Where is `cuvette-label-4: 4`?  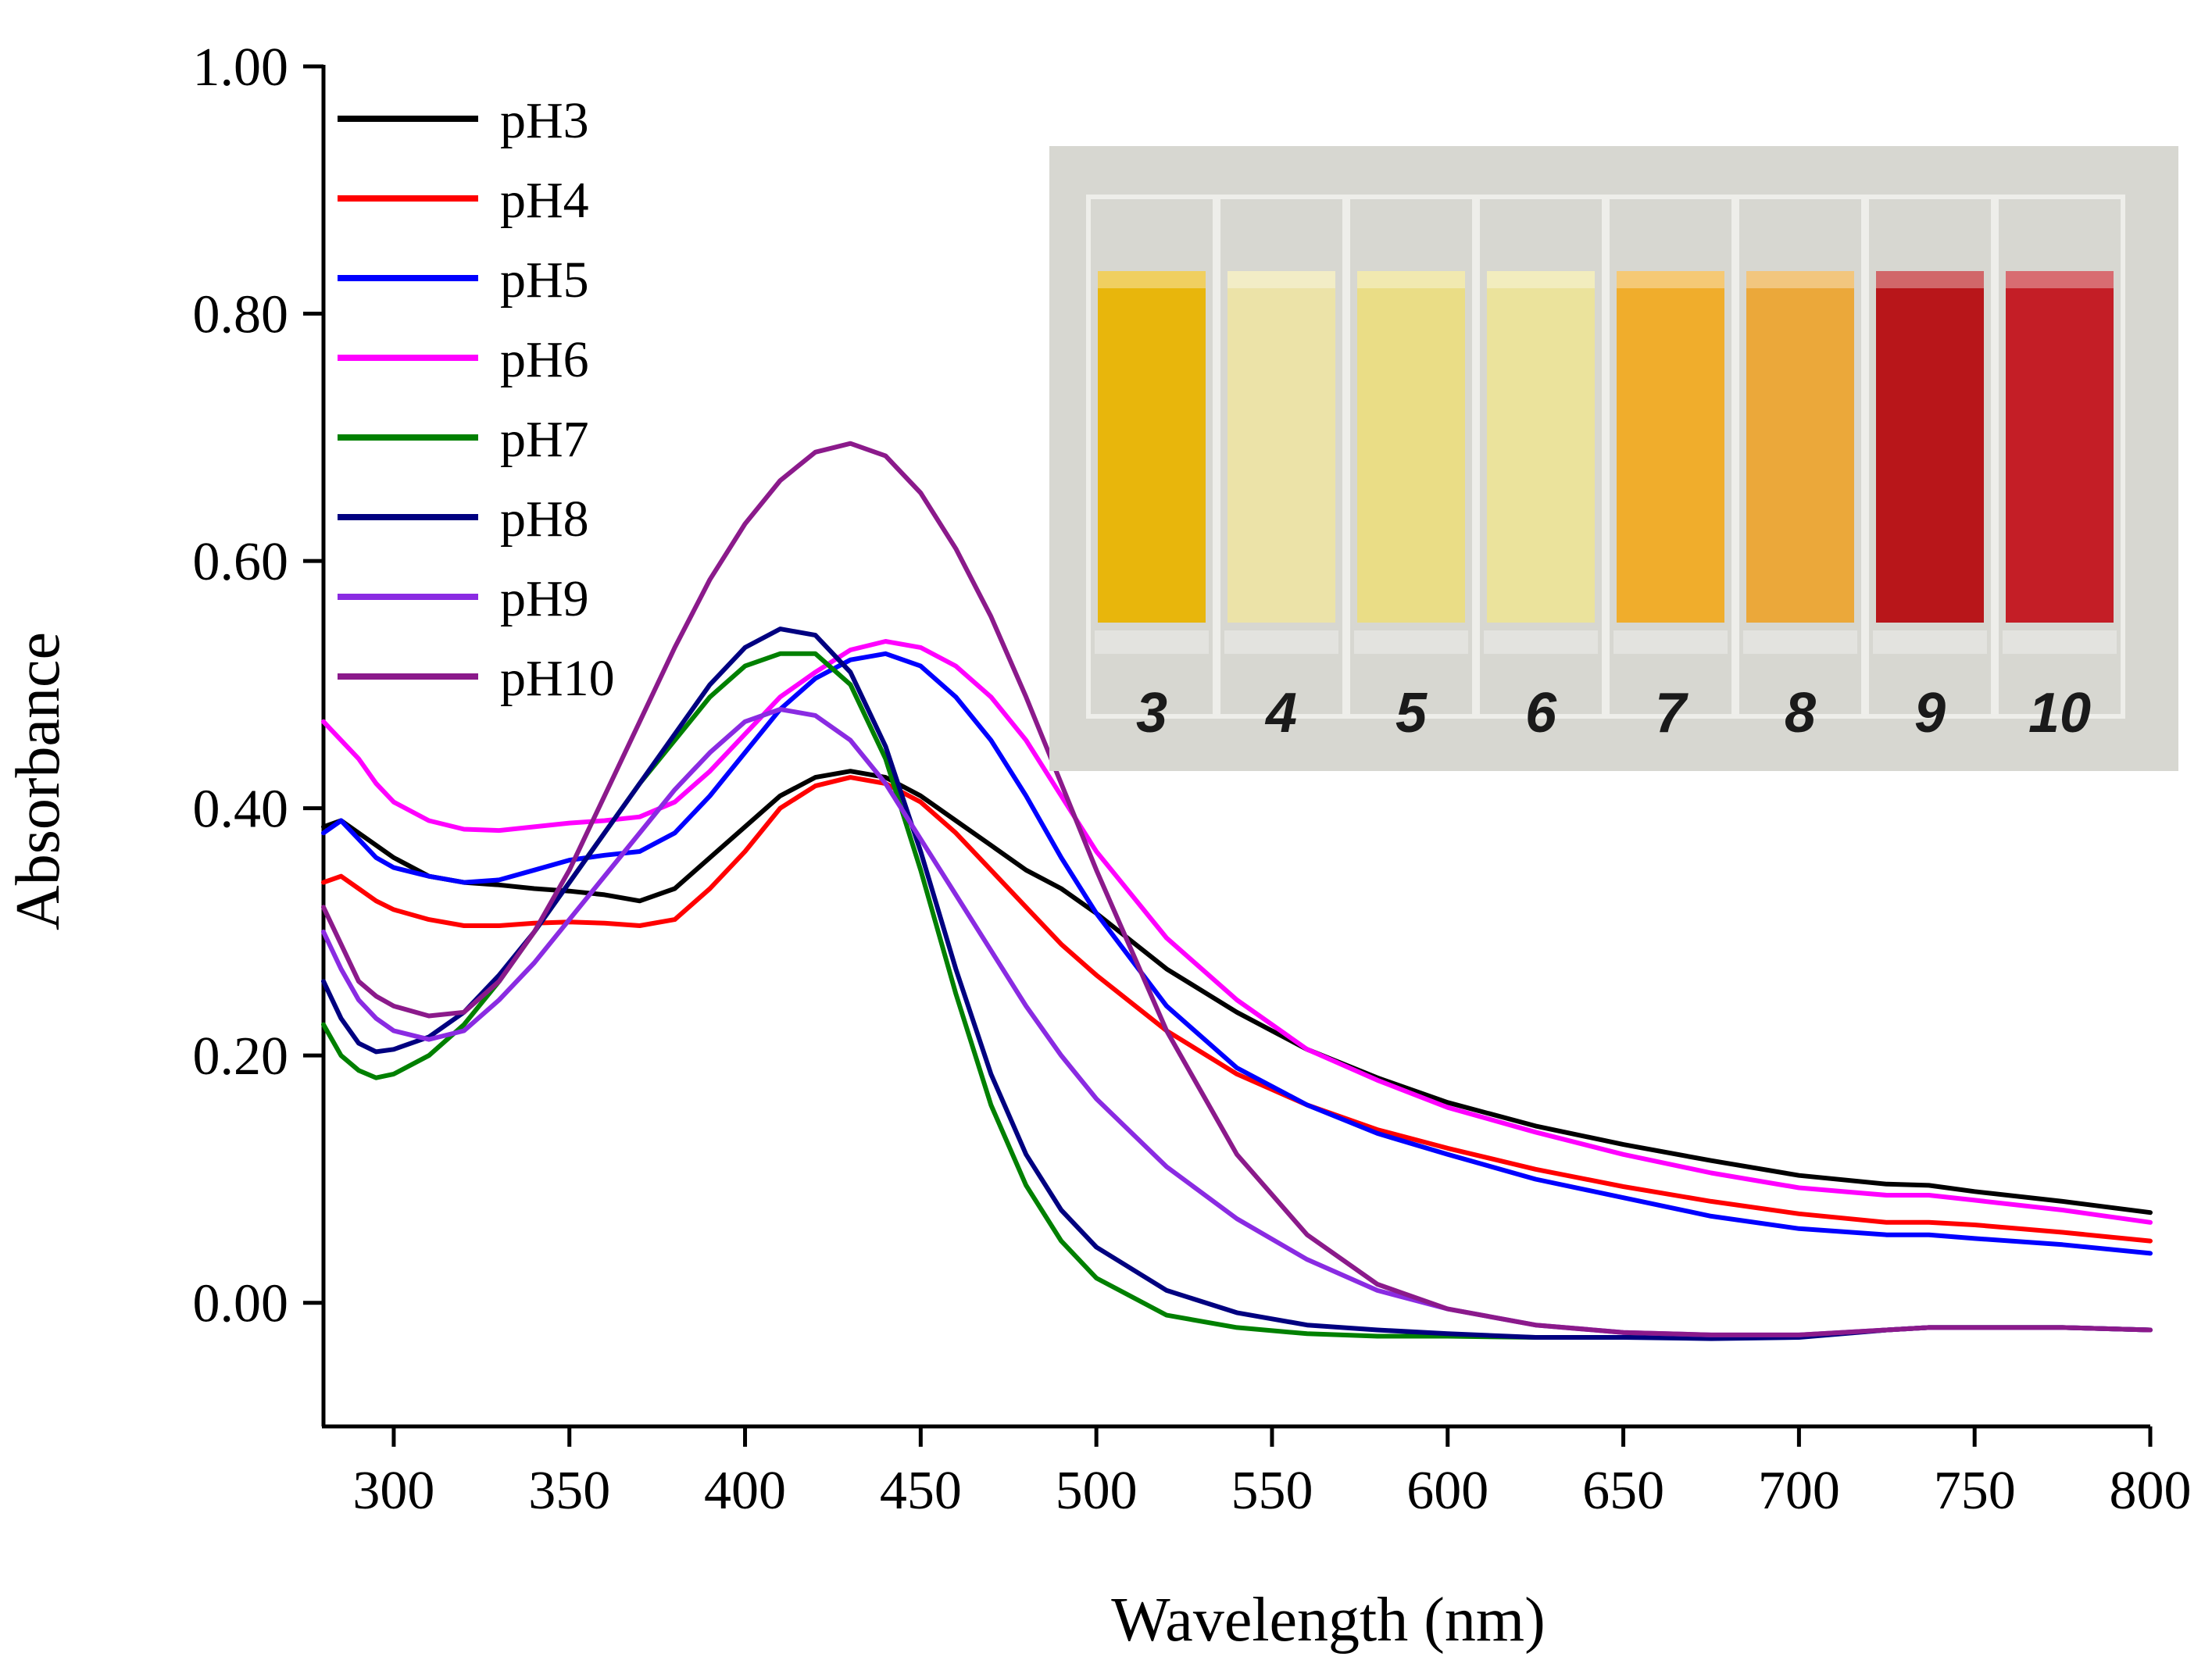 cuvette-label-4: 4 is located at coordinates (1280, 713).